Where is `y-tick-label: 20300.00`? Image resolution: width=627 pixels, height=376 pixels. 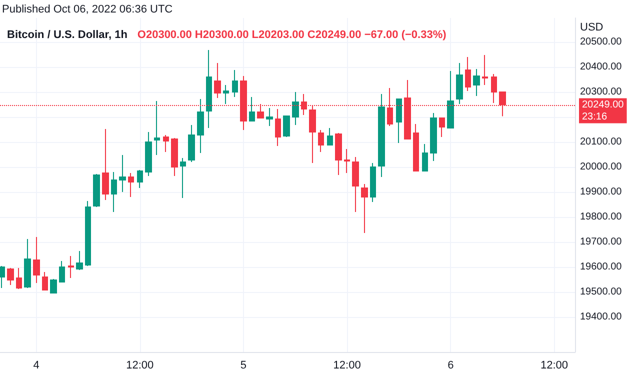 y-tick-label: 20300.00 is located at coordinates (601, 92).